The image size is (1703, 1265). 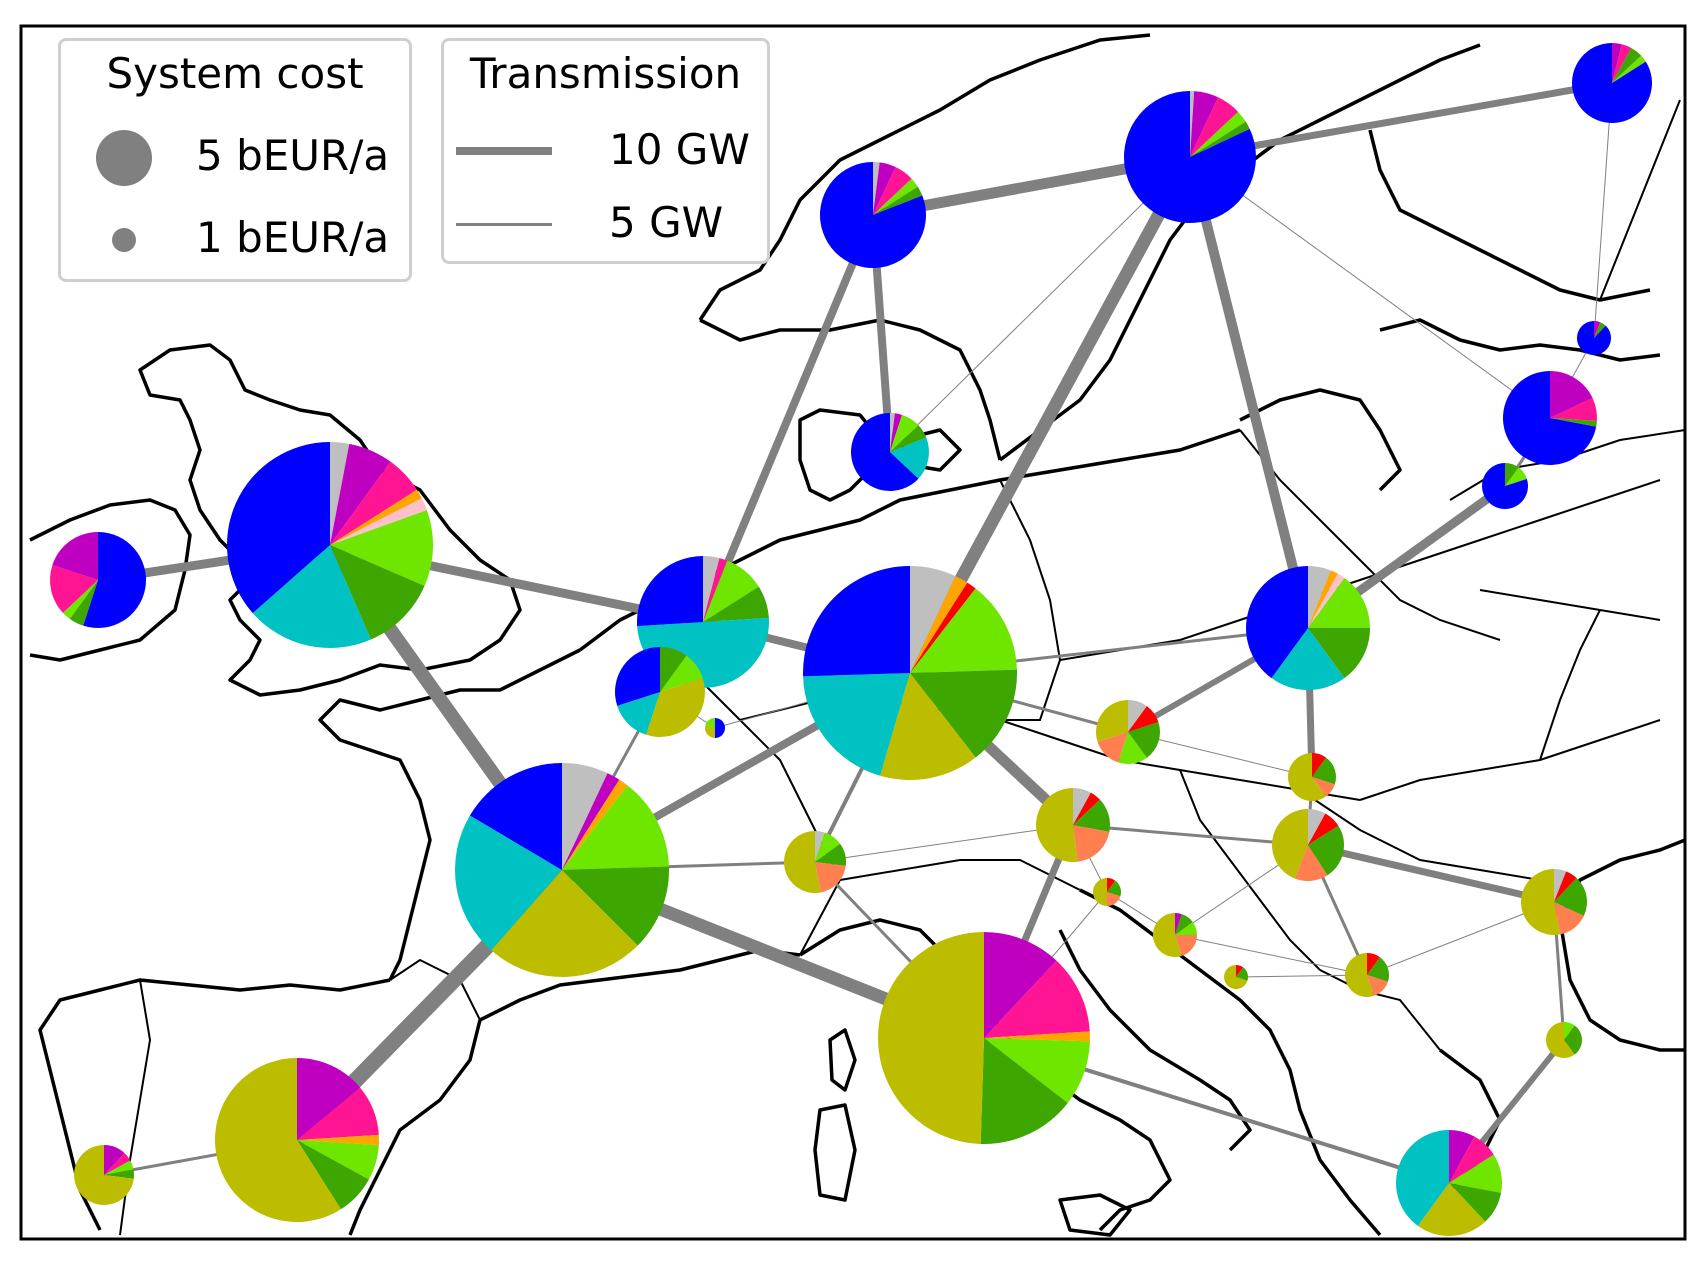 I want to click on pie-slice-pl-nuclear, so click(x=1319, y=597).